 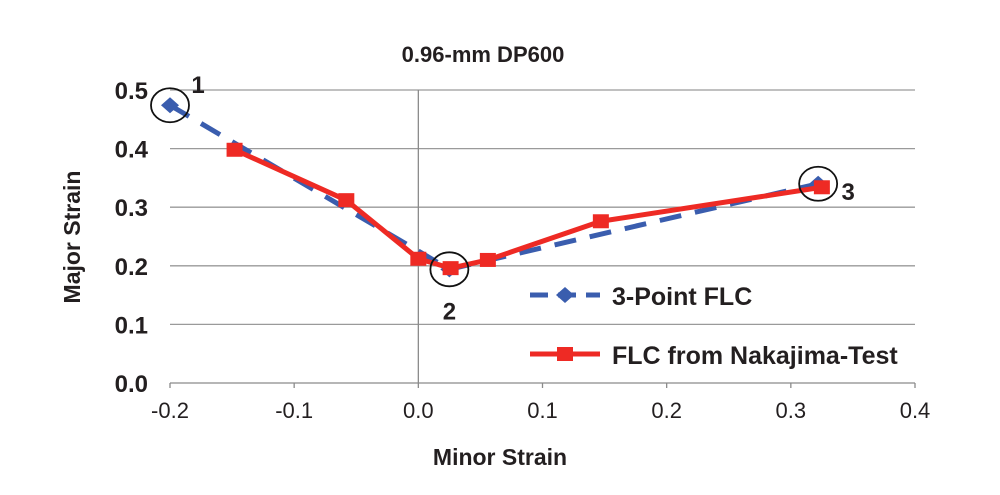 I want to click on y-tick-label: 0.1, so click(x=131, y=325).